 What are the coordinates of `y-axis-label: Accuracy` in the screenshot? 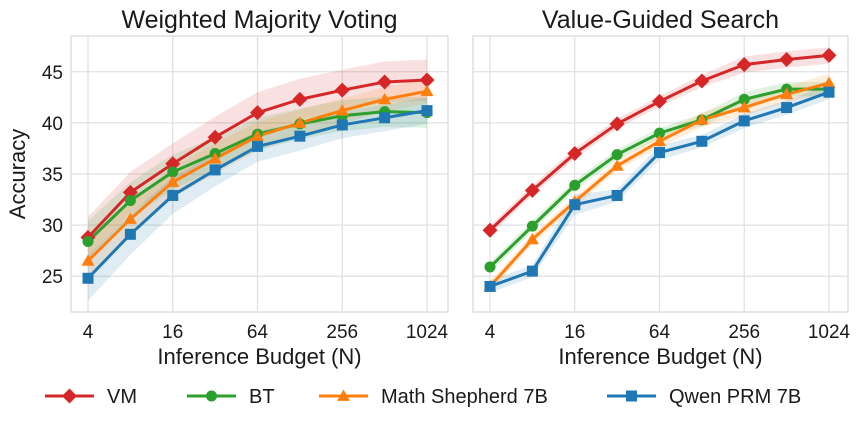 It's located at (17, 174).